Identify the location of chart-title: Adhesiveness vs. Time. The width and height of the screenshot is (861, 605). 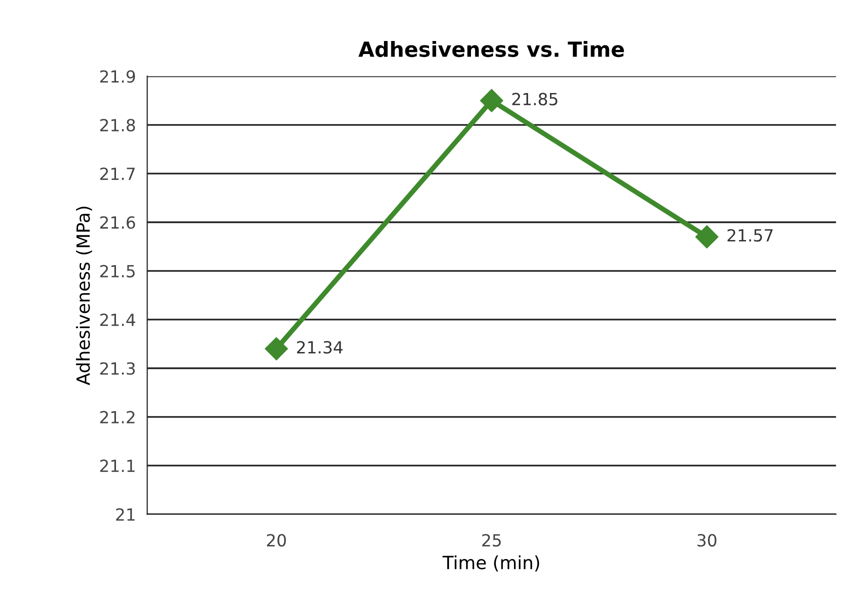
(491, 49).